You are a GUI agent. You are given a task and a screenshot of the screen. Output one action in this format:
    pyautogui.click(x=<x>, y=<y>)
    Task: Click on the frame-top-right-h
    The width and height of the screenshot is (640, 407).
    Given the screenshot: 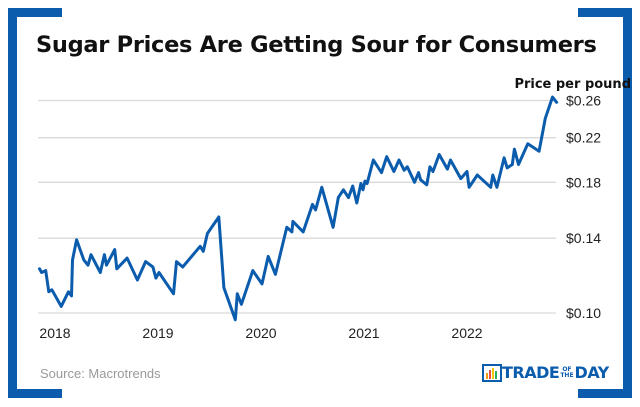 What is the action you would take?
    pyautogui.click(x=605, y=12)
    